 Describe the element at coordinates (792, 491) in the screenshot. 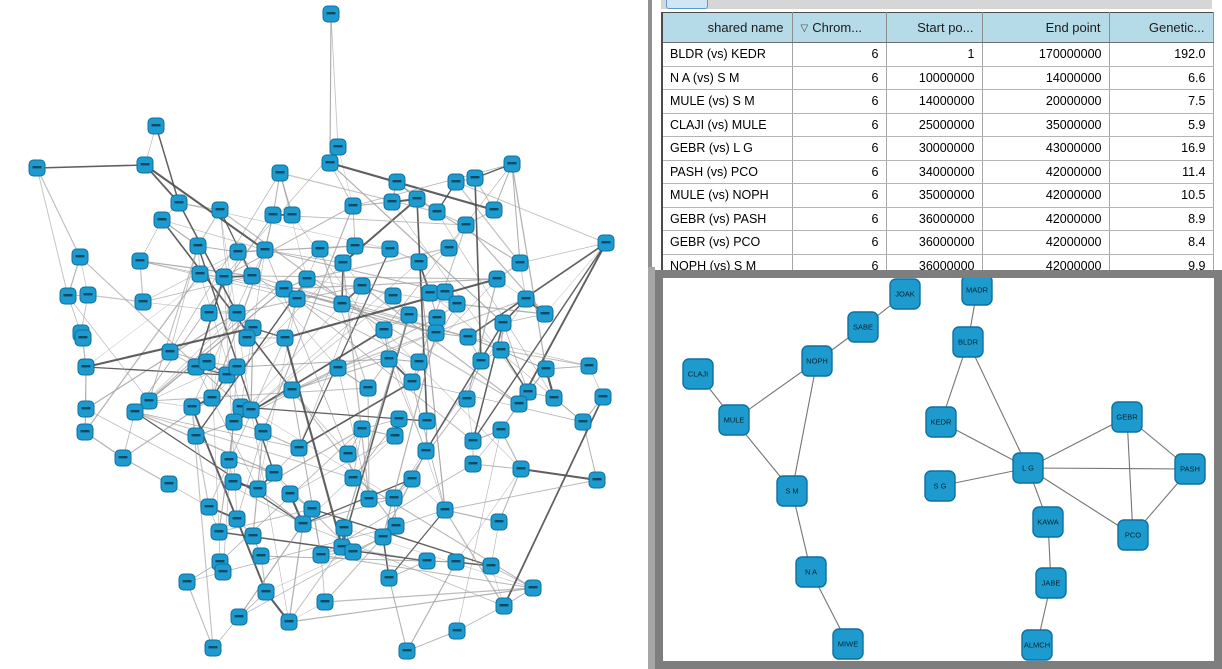

I see `network-node-SM: S M` at that location.